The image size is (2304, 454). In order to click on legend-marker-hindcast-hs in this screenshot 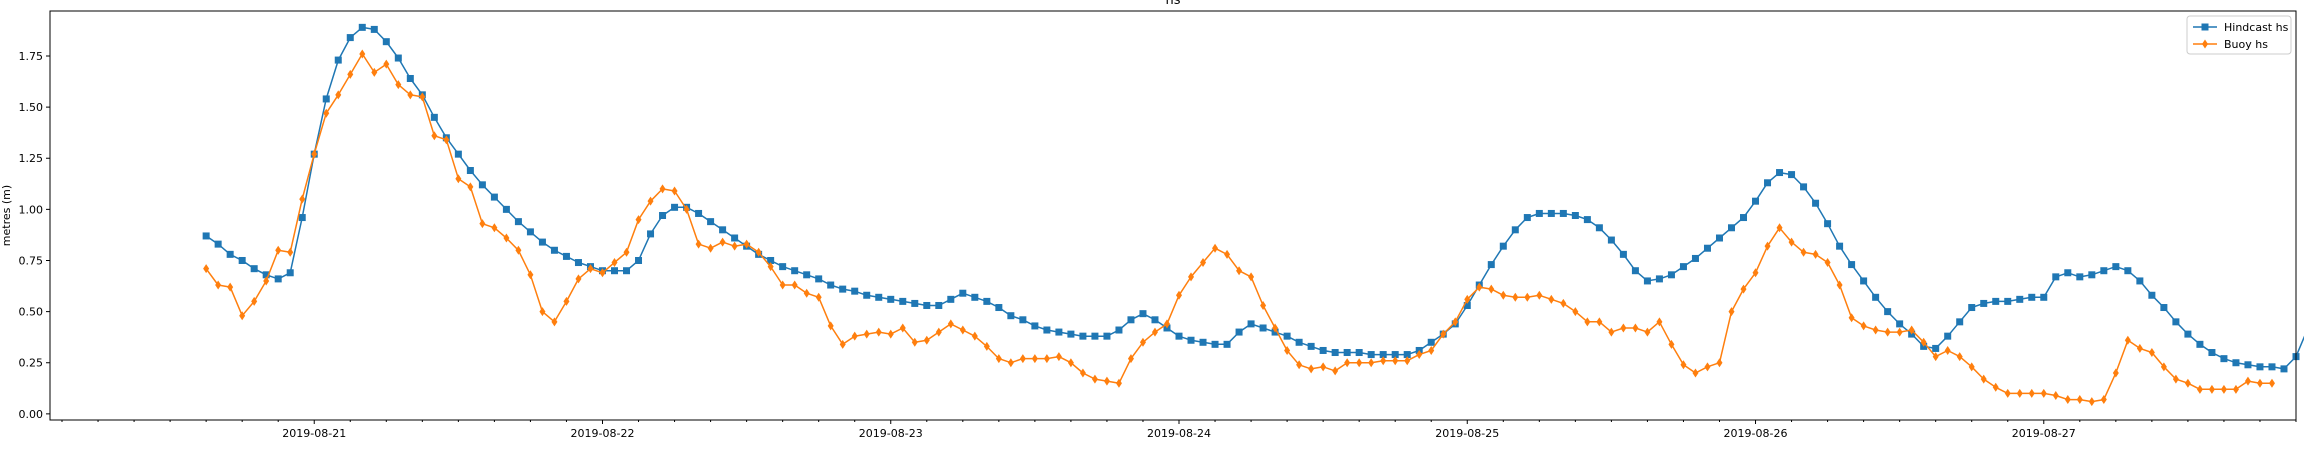, I will do `click(2205, 27)`.